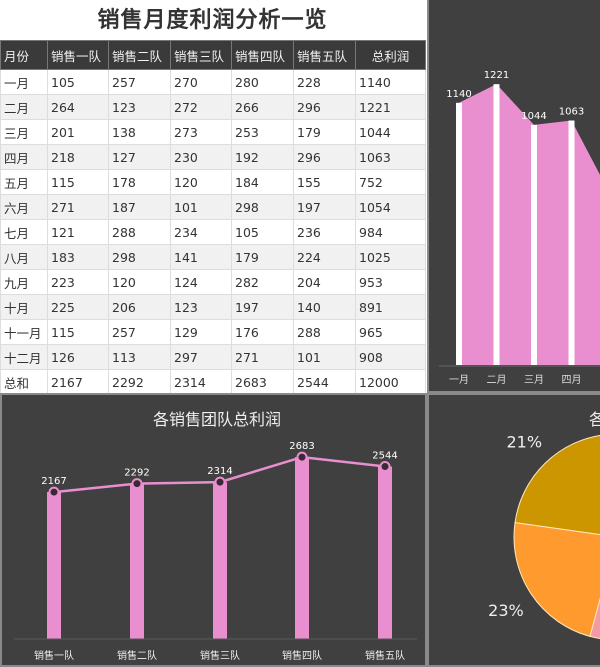 Image resolution: width=600 pixels, height=667 pixels. Describe the element at coordinates (201, 82) in the screenshot. I see `value-cell: 270` at that location.